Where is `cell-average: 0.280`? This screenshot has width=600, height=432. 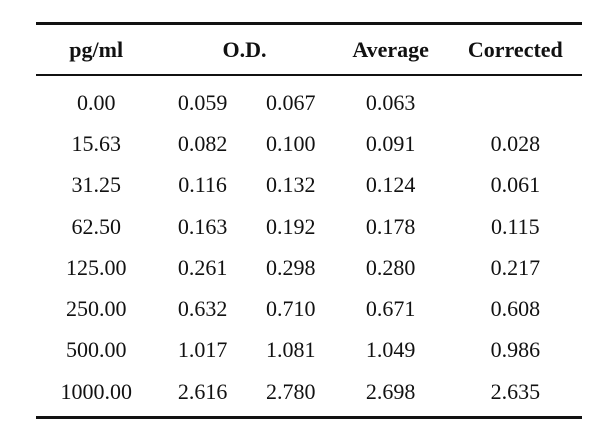
cell-average: 0.280 is located at coordinates (390, 267).